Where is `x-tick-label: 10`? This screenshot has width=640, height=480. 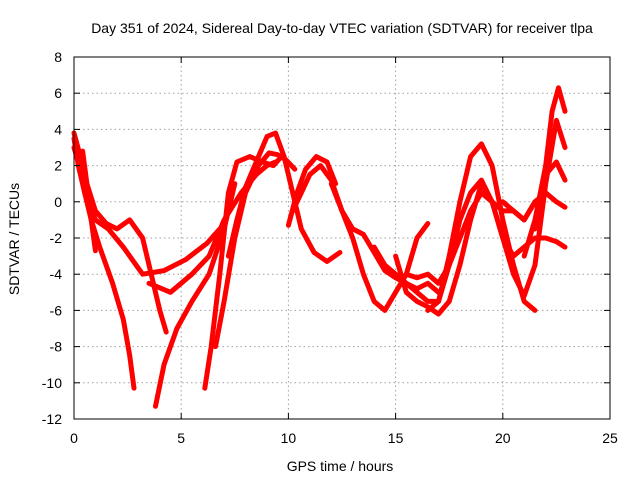 x-tick-label: 10 is located at coordinates (289, 438).